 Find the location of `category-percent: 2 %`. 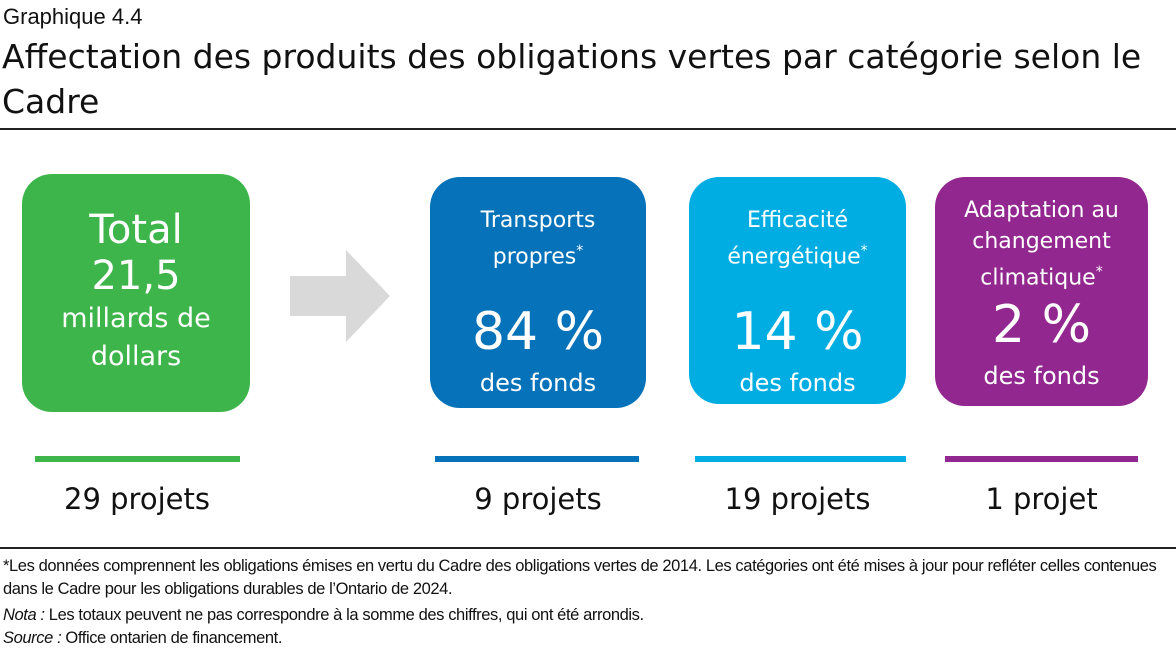

category-percent: 2 % is located at coordinates (1041, 325).